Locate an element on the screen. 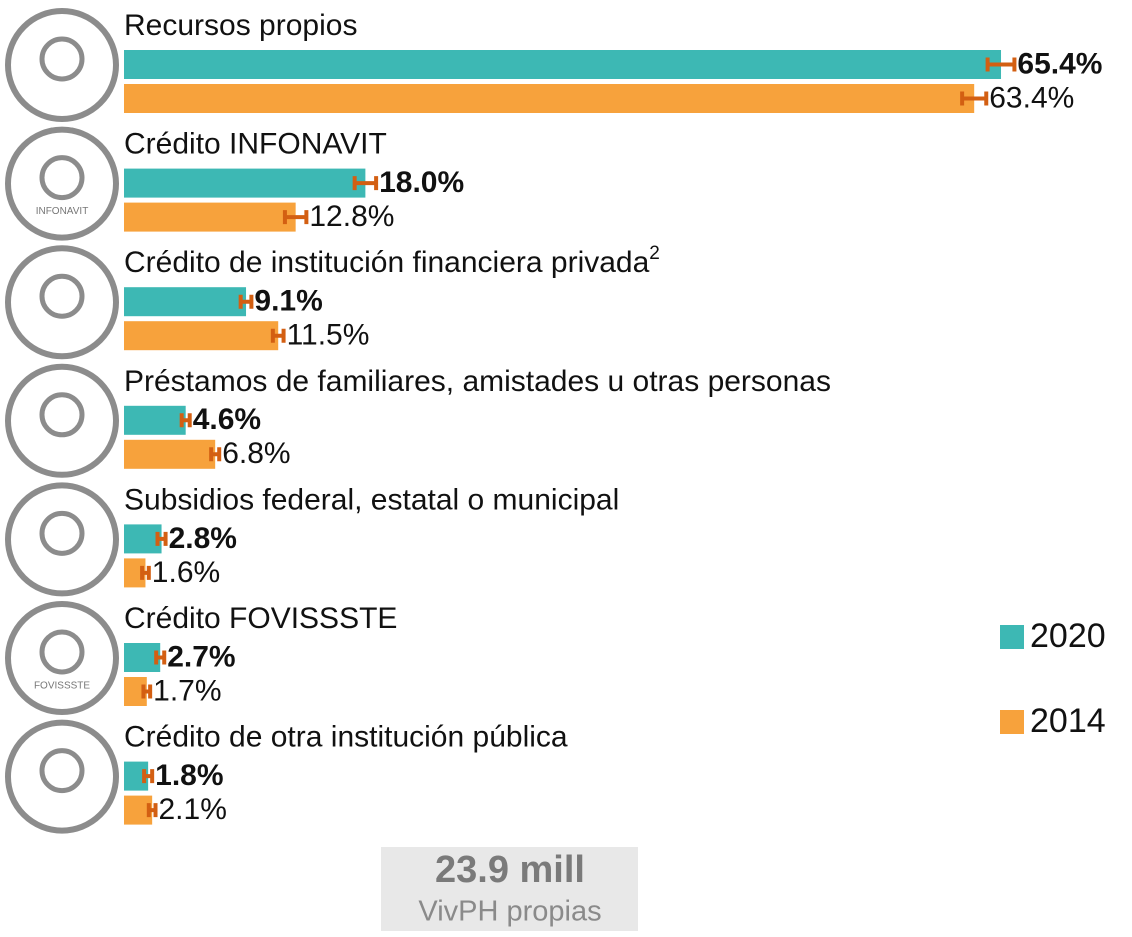  category-text: Crédito de otra institución pública is located at coordinates (346, 737).